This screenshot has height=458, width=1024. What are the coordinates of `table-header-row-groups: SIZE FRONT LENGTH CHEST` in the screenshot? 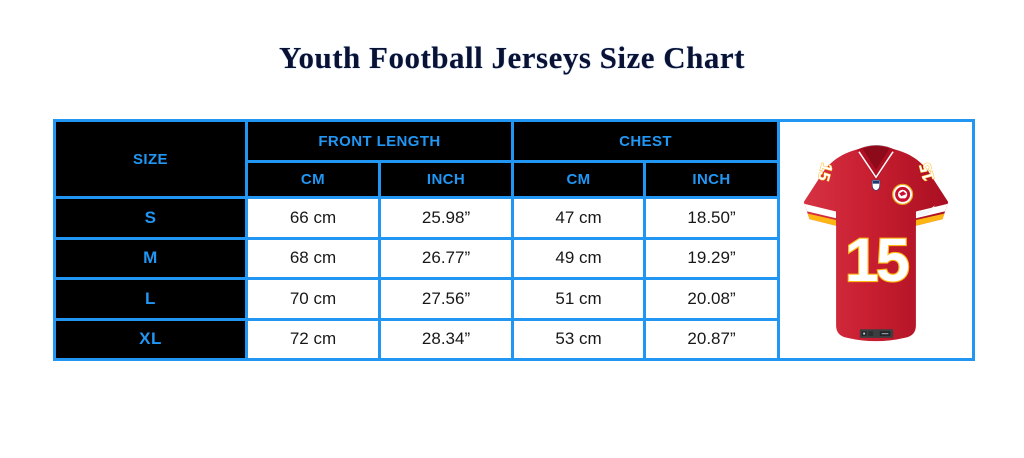 It's located at (417, 159).